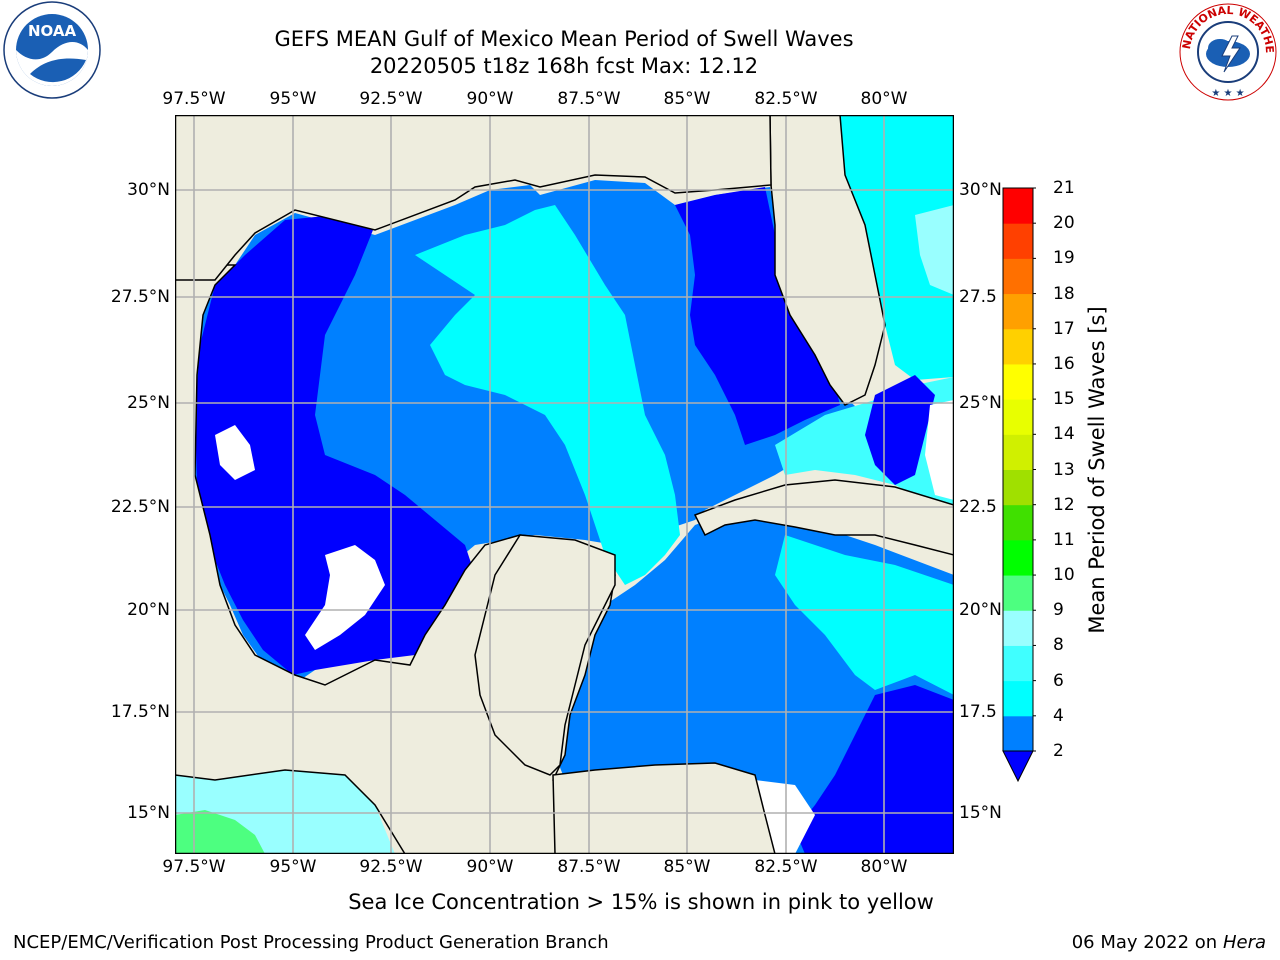  What do you see at coordinates (1064, 504) in the screenshot?
I see `colorbar-tick-label: 12` at bounding box center [1064, 504].